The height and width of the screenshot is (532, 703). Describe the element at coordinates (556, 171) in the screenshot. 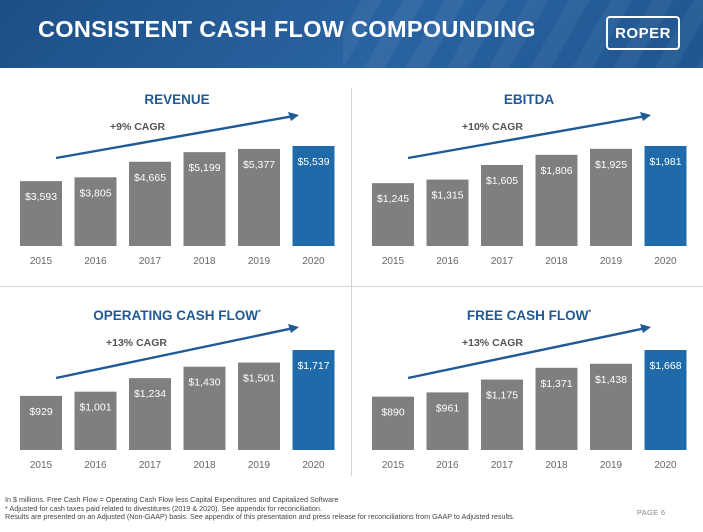

I see `bar-value-label: $1,806` at that location.